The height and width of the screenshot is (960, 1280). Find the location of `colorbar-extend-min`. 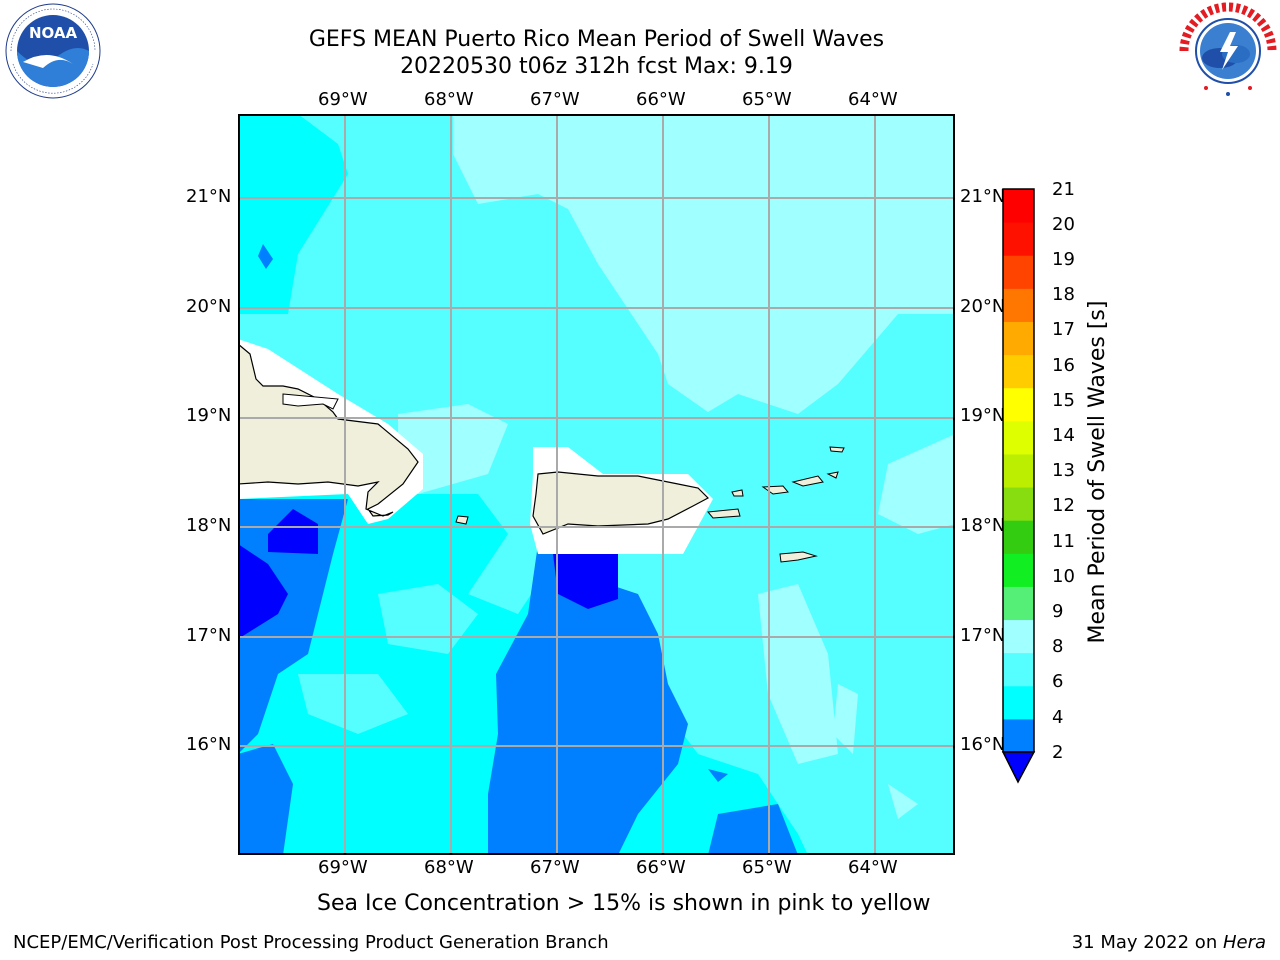

colorbar-extend-min is located at coordinates (1018, 767).